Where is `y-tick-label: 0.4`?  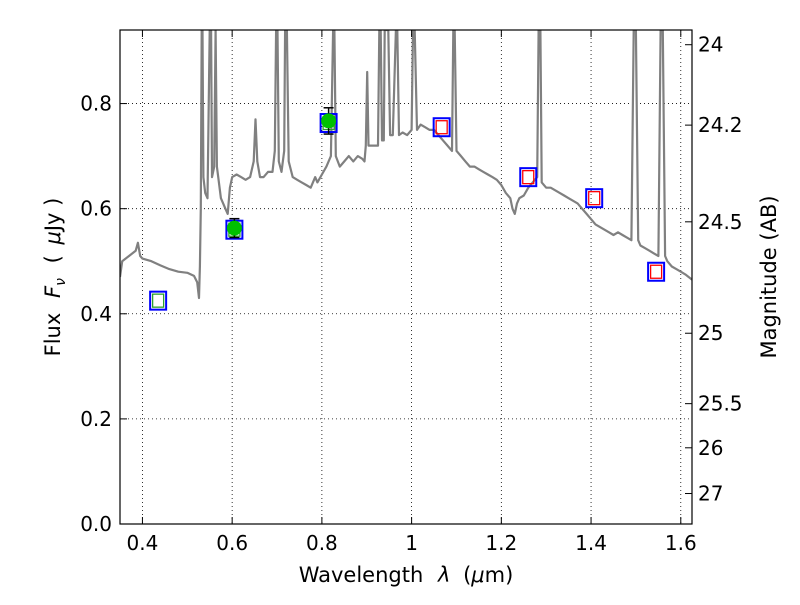 y-tick-label: 0.4 is located at coordinates (96, 314).